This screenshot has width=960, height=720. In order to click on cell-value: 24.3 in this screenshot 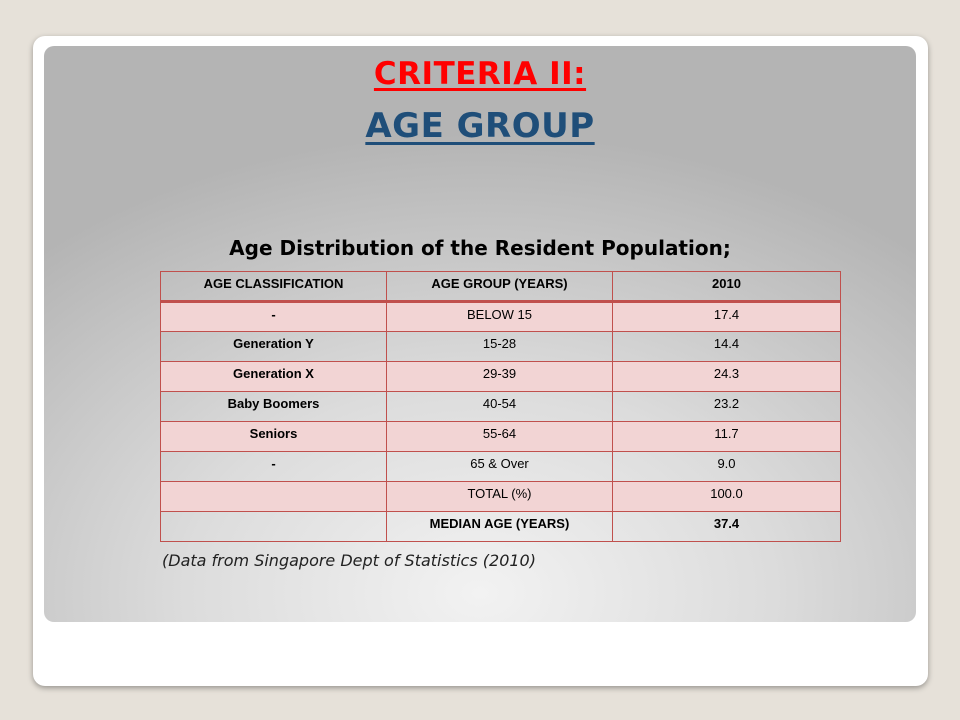, I will do `click(726, 376)`.